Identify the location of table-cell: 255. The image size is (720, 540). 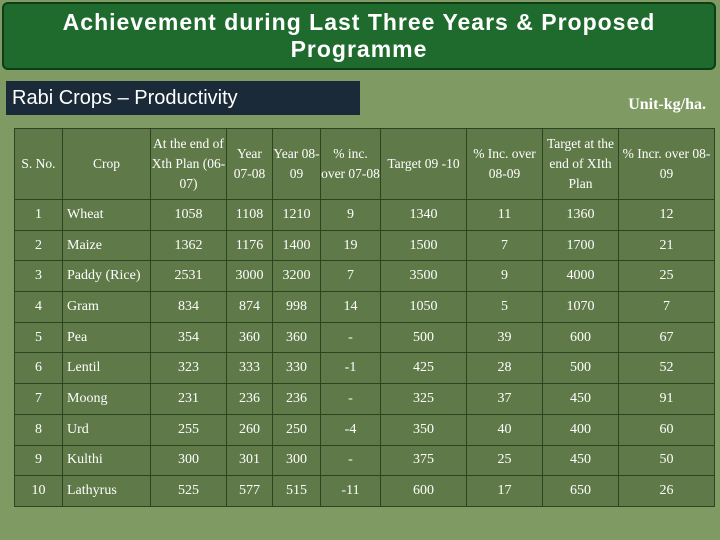
(188, 429).